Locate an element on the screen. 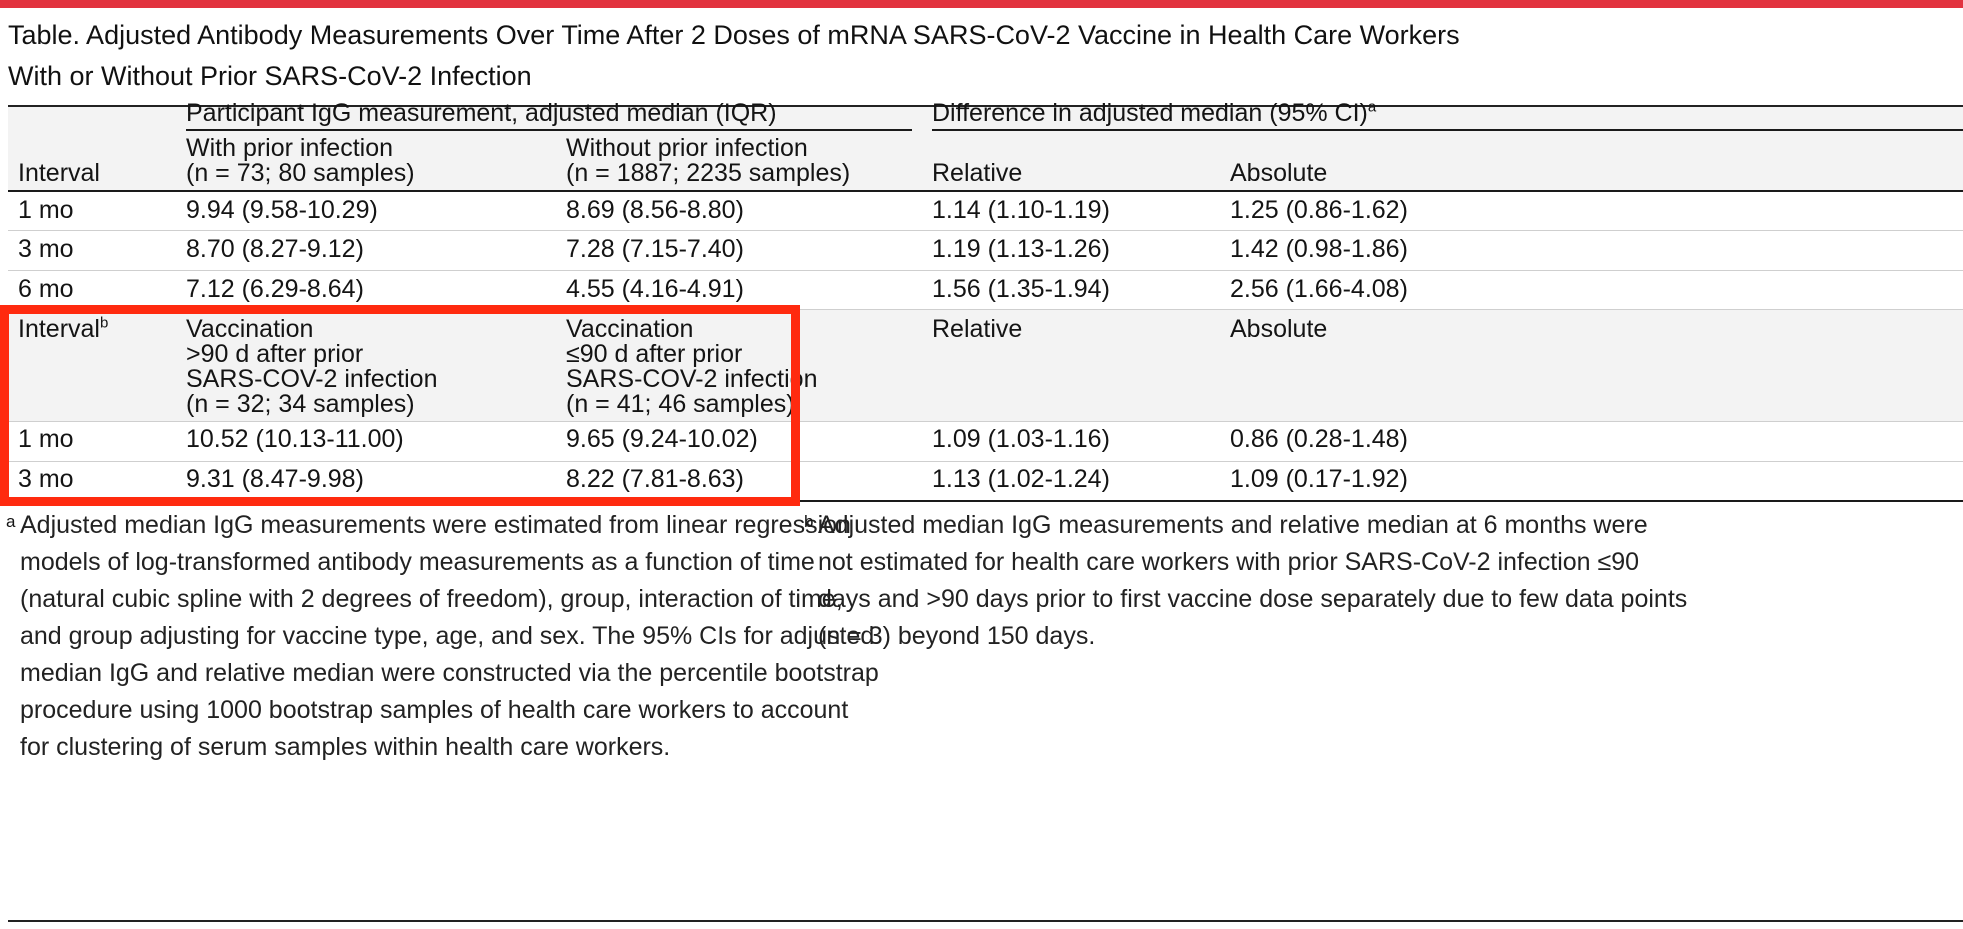 The image size is (1963, 929). group-underline-left is located at coordinates (549, 130).